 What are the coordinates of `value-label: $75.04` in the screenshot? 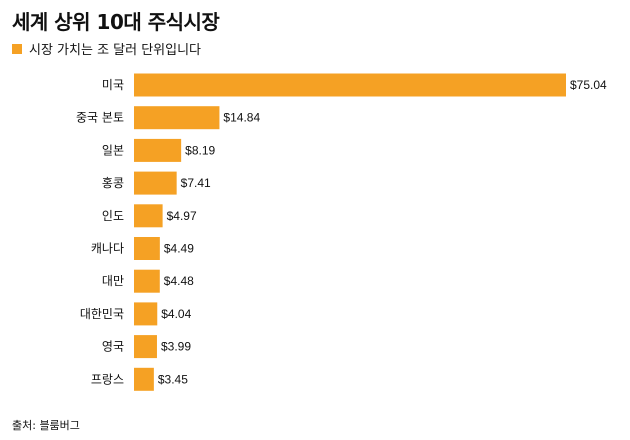 It's located at (588, 85).